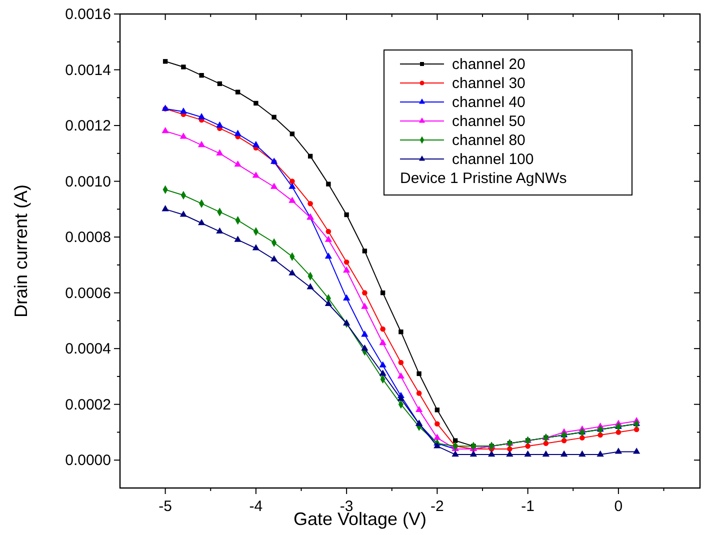  I want to click on x-tick-label: -2, so click(437, 506).